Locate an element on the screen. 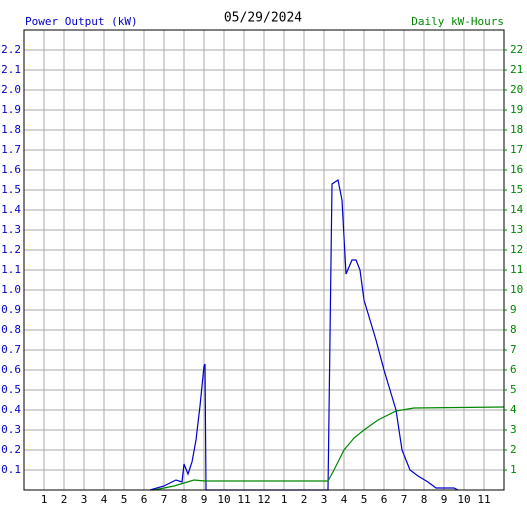 Image resolution: width=527 pixels, height=514 pixels. y2-tick-label: 12 is located at coordinates (516, 249).